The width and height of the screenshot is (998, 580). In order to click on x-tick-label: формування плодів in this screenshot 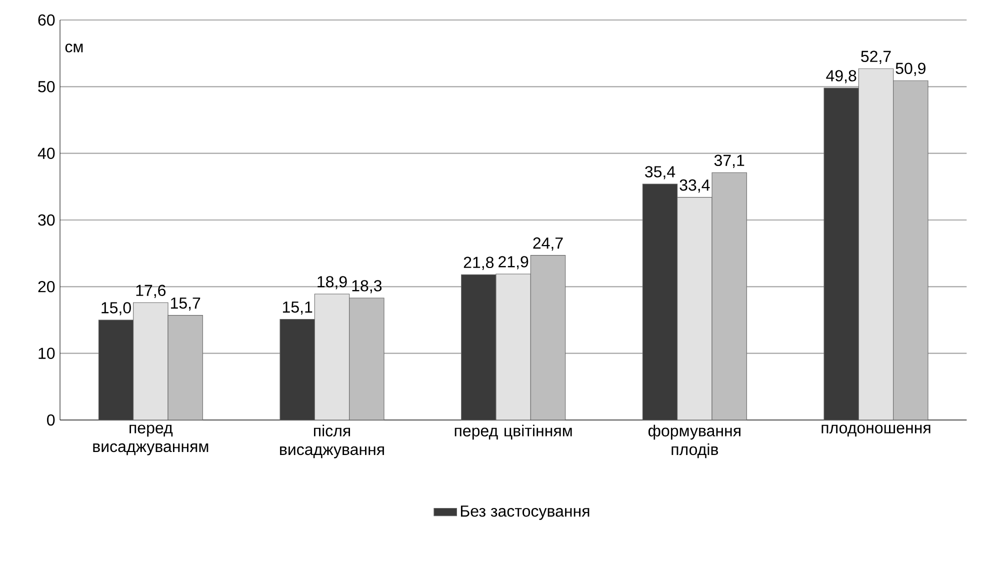, I will do `click(694, 441)`.